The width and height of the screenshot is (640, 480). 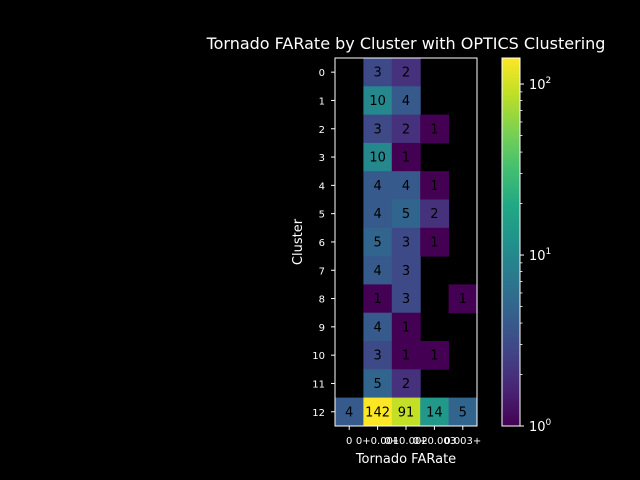 What do you see at coordinates (511, 242) in the screenshot?
I see `colorbar-gradient` at bounding box center [511, 242].